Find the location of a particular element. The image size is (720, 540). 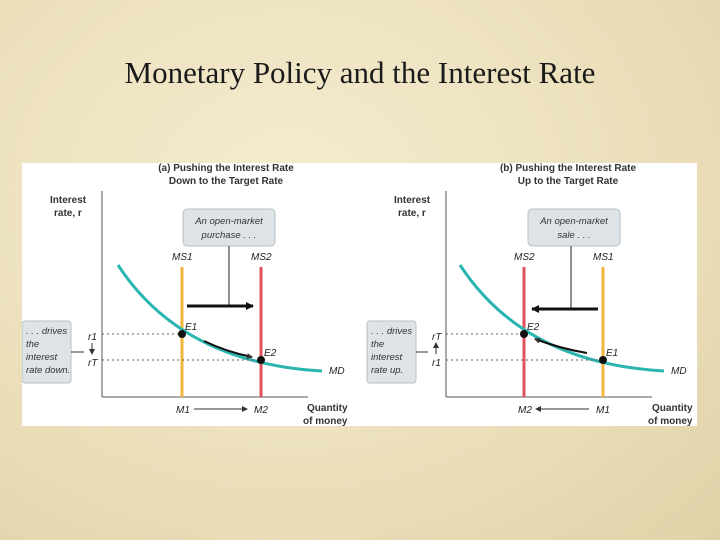

panel-b-callout-line1: An open-market is located at coordinates (573, 221).